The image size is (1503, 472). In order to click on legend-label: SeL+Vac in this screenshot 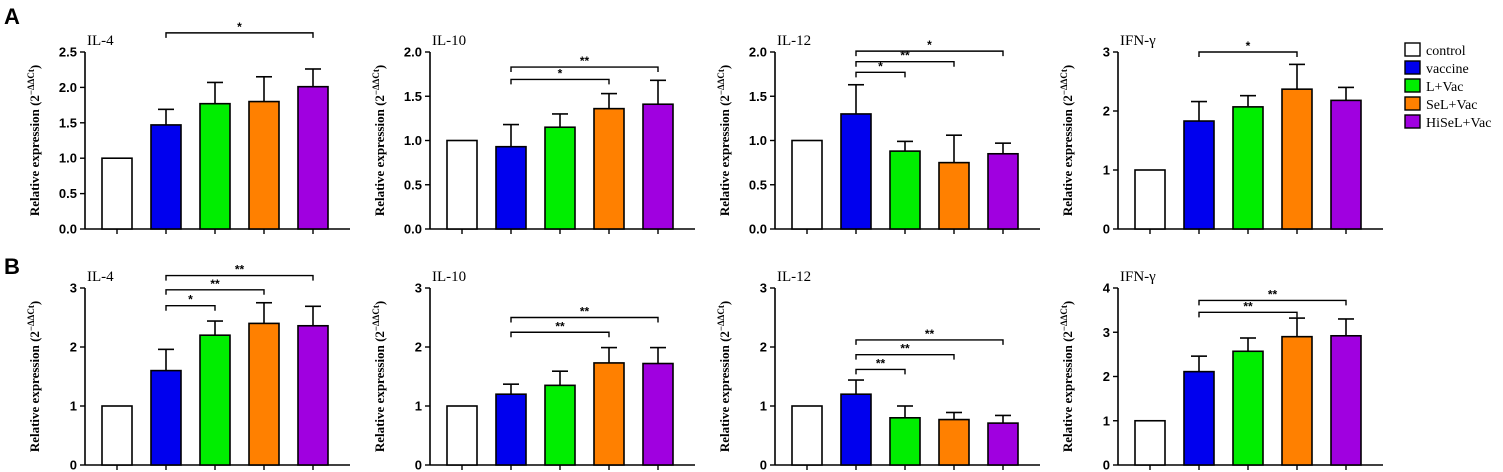, I will do `click(1451, 105)`.